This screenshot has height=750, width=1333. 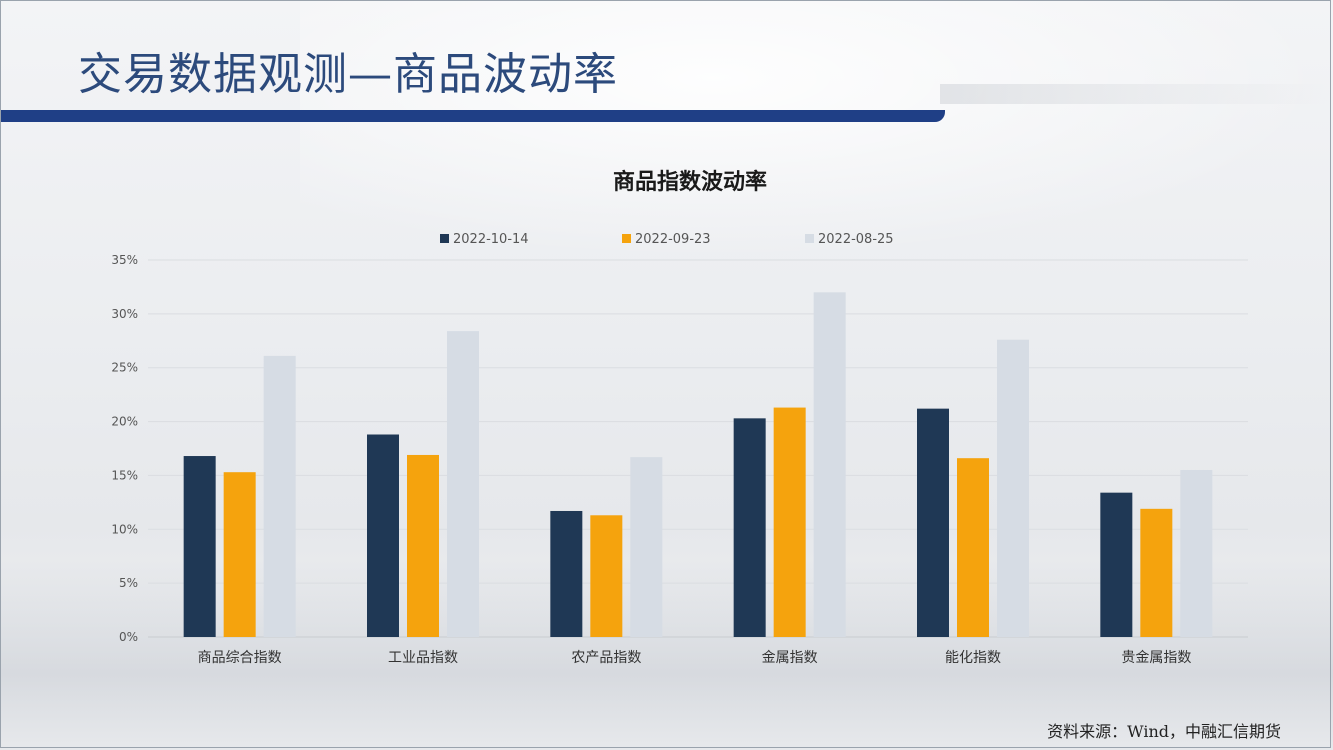 What do you see at coordinates (491, 239) in the screenshot?
I see `legend-label-1: 2022-10-14` at bounding box center [491, 239].